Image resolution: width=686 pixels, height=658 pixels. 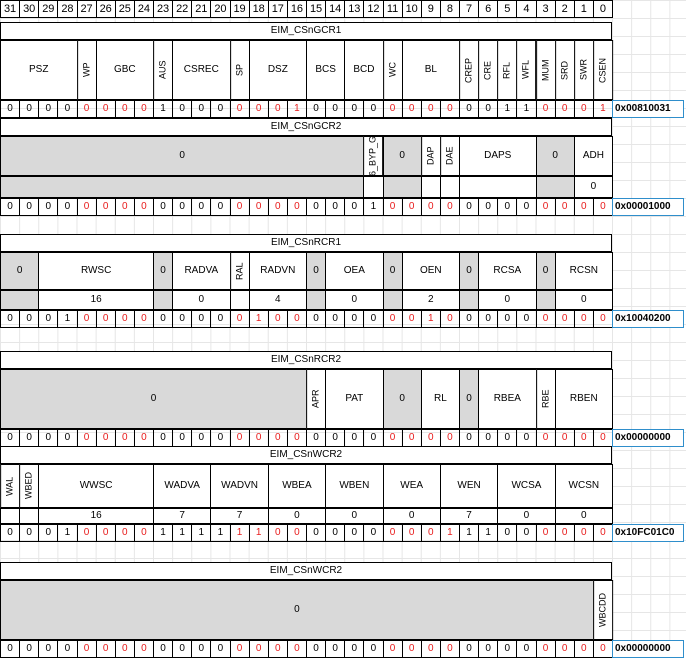 I want to click on field-name-cell: WBED, so click(x=29, y=486).